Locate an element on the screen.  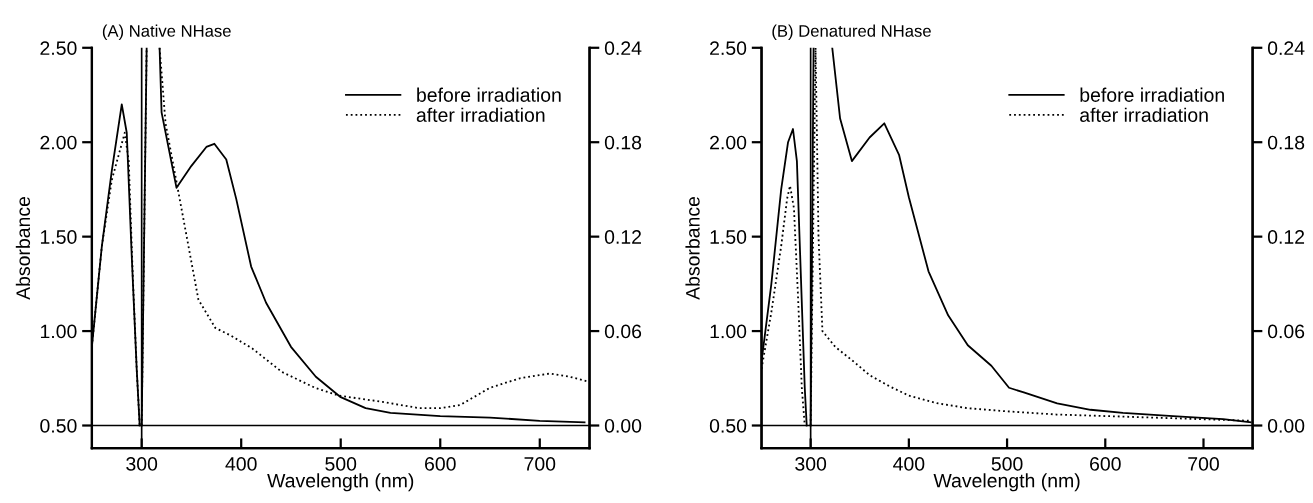
chart-title: (B) Denatured NHase is located at coordinates (851, 32).